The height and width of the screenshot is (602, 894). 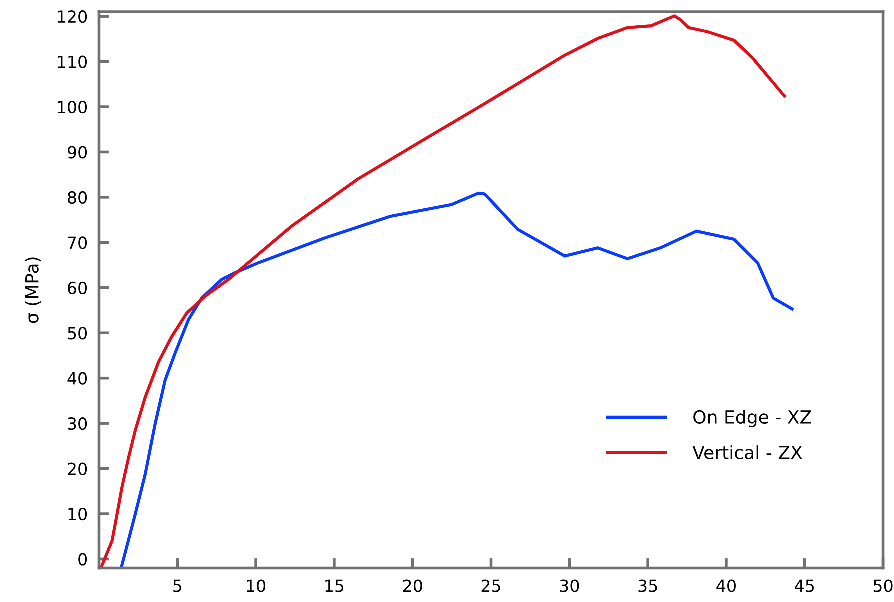 I want to click on y-tick-label: 50, so click(x=78, y=333).